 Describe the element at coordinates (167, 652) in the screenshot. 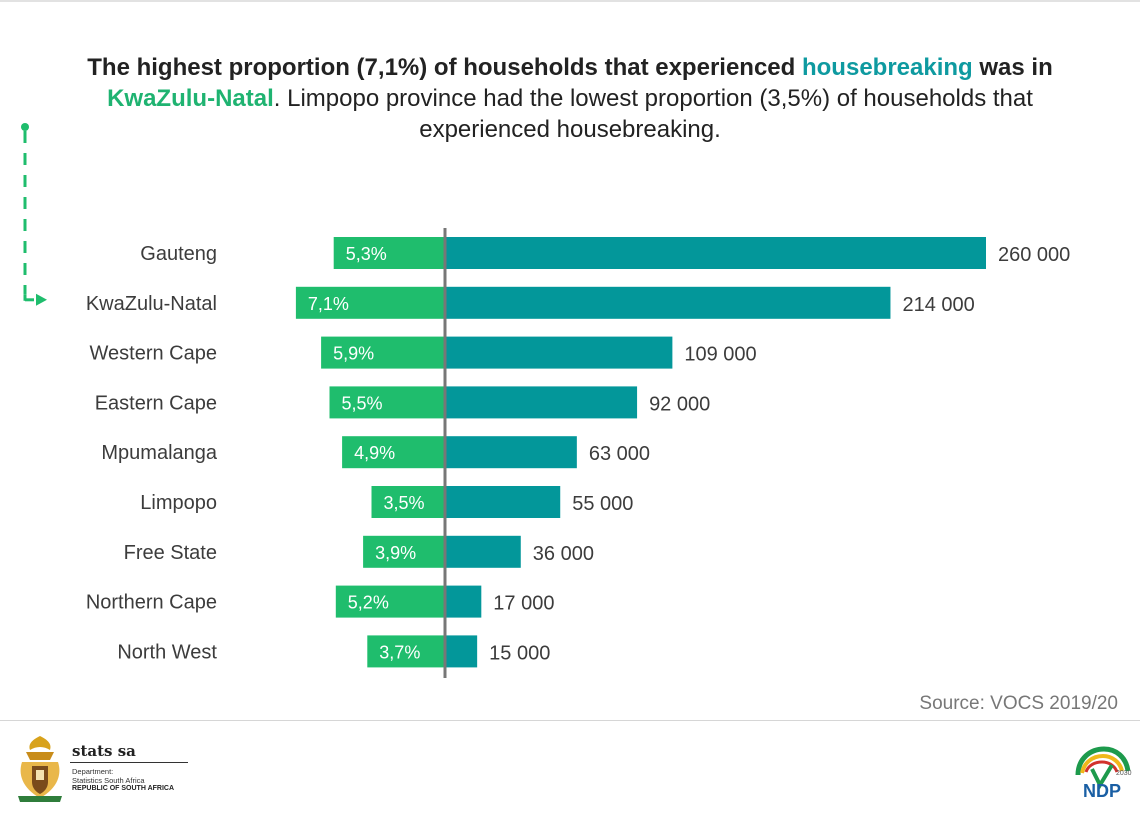

I see `category-label: North West` at that location.